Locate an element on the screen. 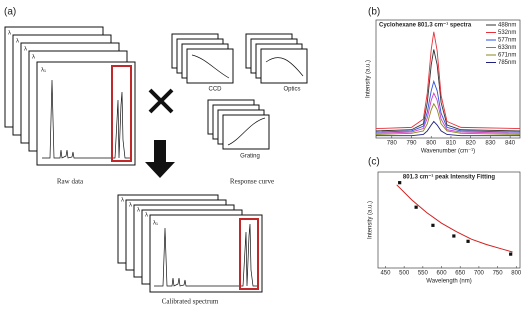 The height and width of the screenshot is (314, 530). panel-label: (a) is located at coordinates (10, 12).